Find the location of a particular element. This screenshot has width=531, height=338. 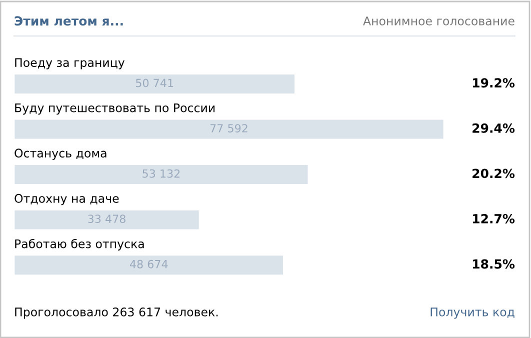

data-label: 50 741 is located at coordinates (155, 83).